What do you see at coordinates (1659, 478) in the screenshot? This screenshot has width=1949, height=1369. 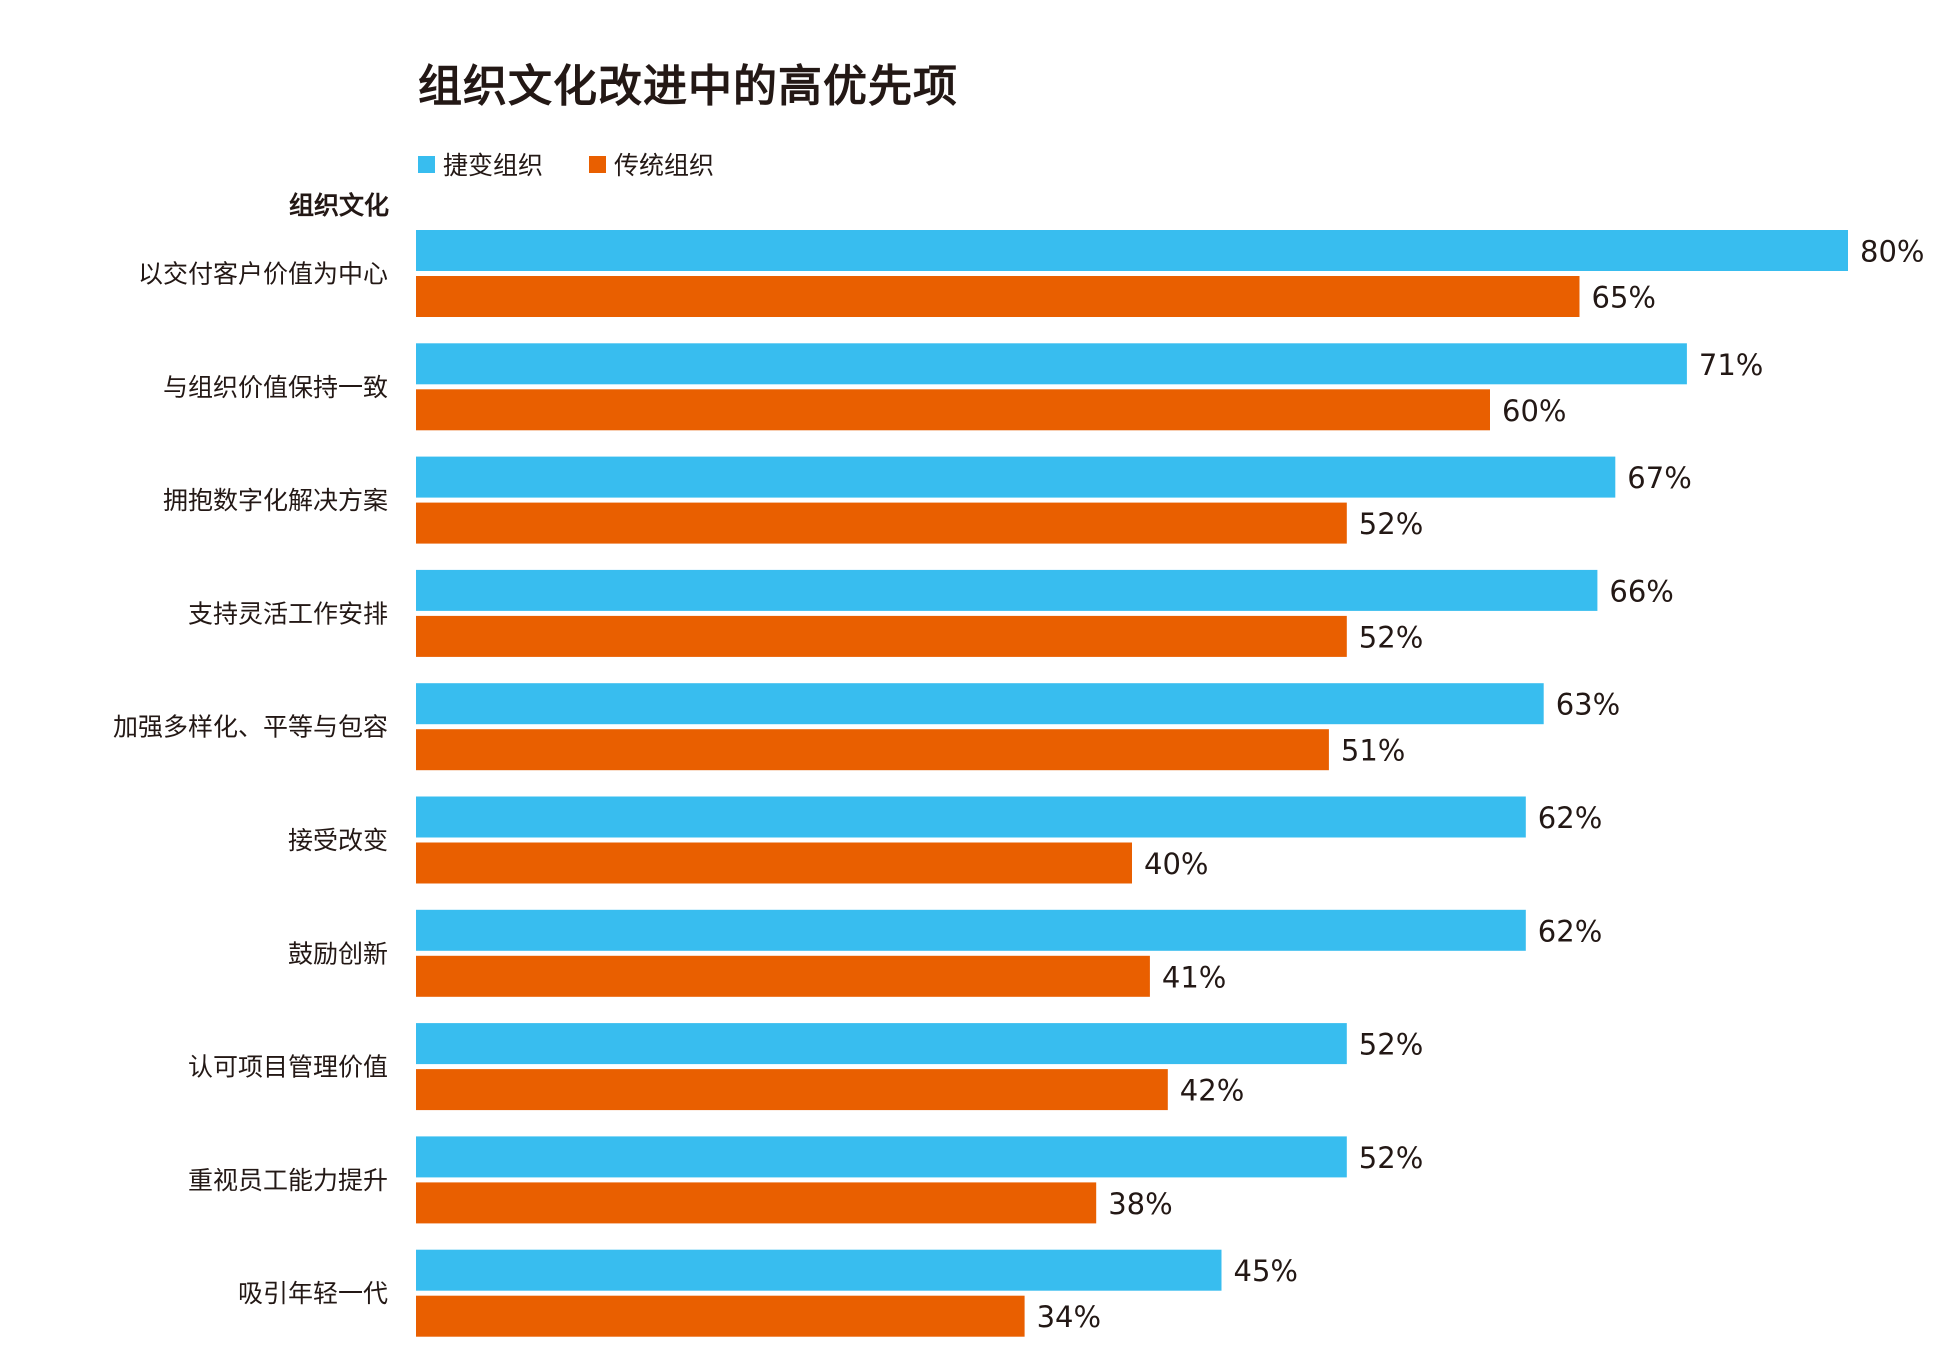 I see `data-label: 67%` at bounding box center [1659, 478].